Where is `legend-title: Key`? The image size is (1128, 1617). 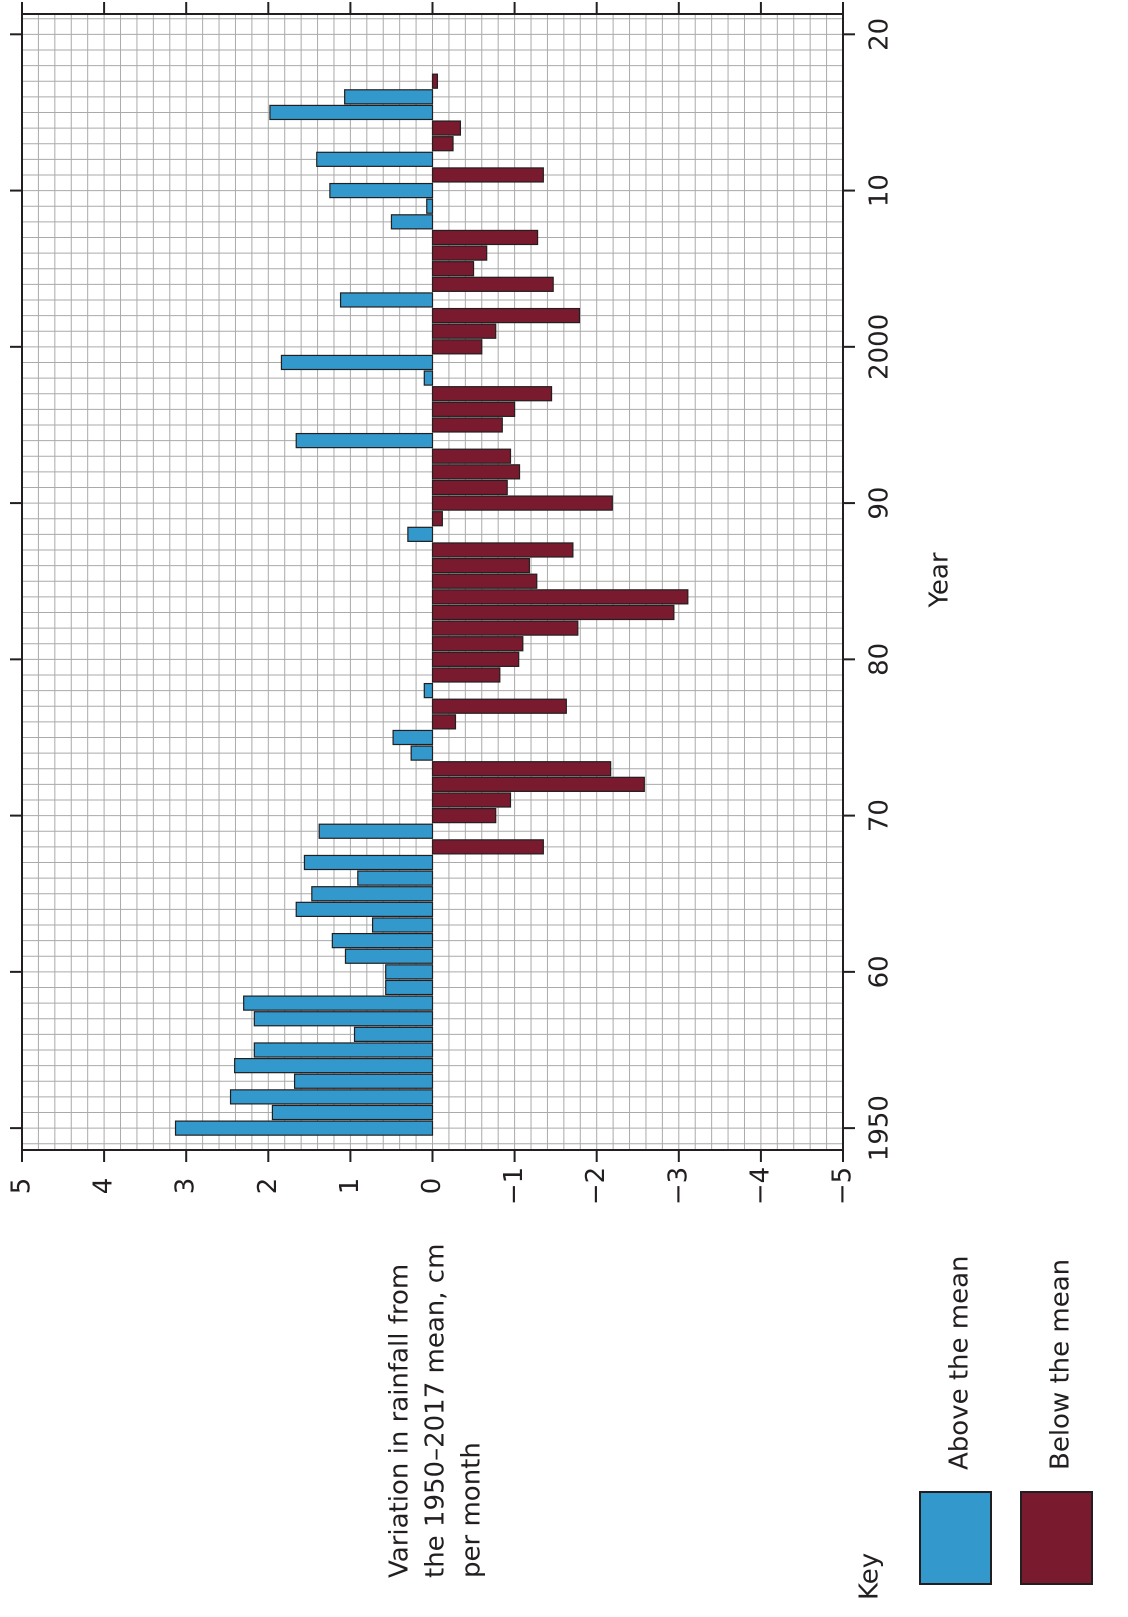 legend-title: Key is located at coordinates (870, 1576).